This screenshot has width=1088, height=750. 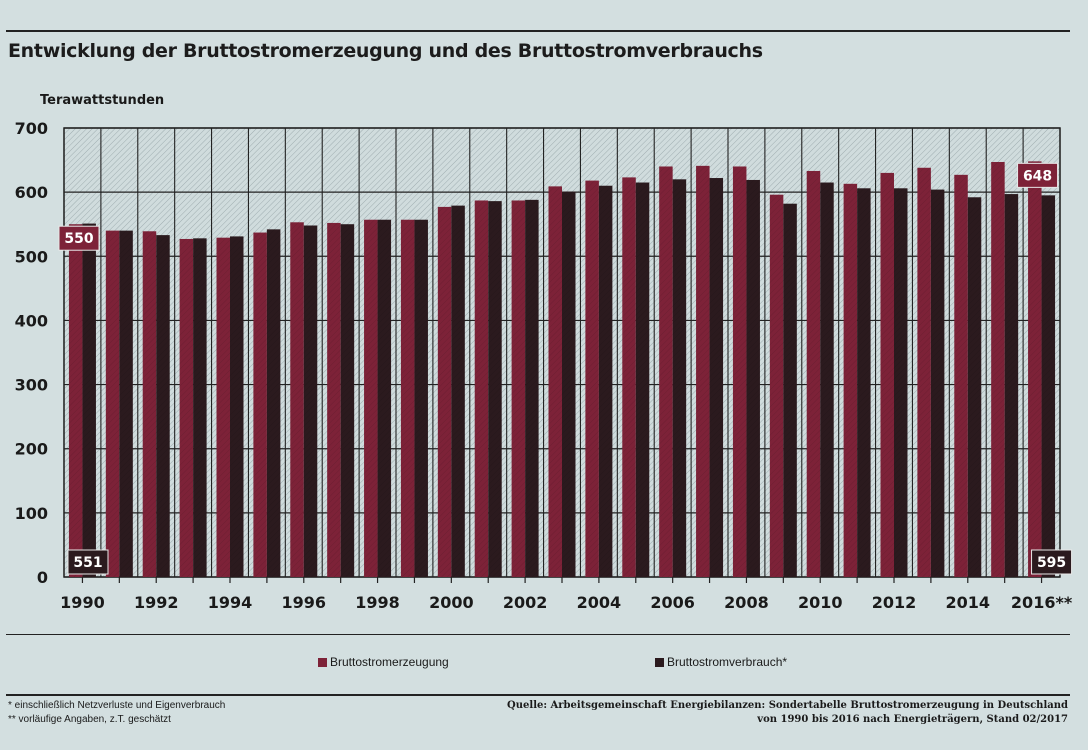 What do you see at coordinates (746, 602) in the screenshot?
I see `x-tick-label: 2008` at bounding box center [746, 602].